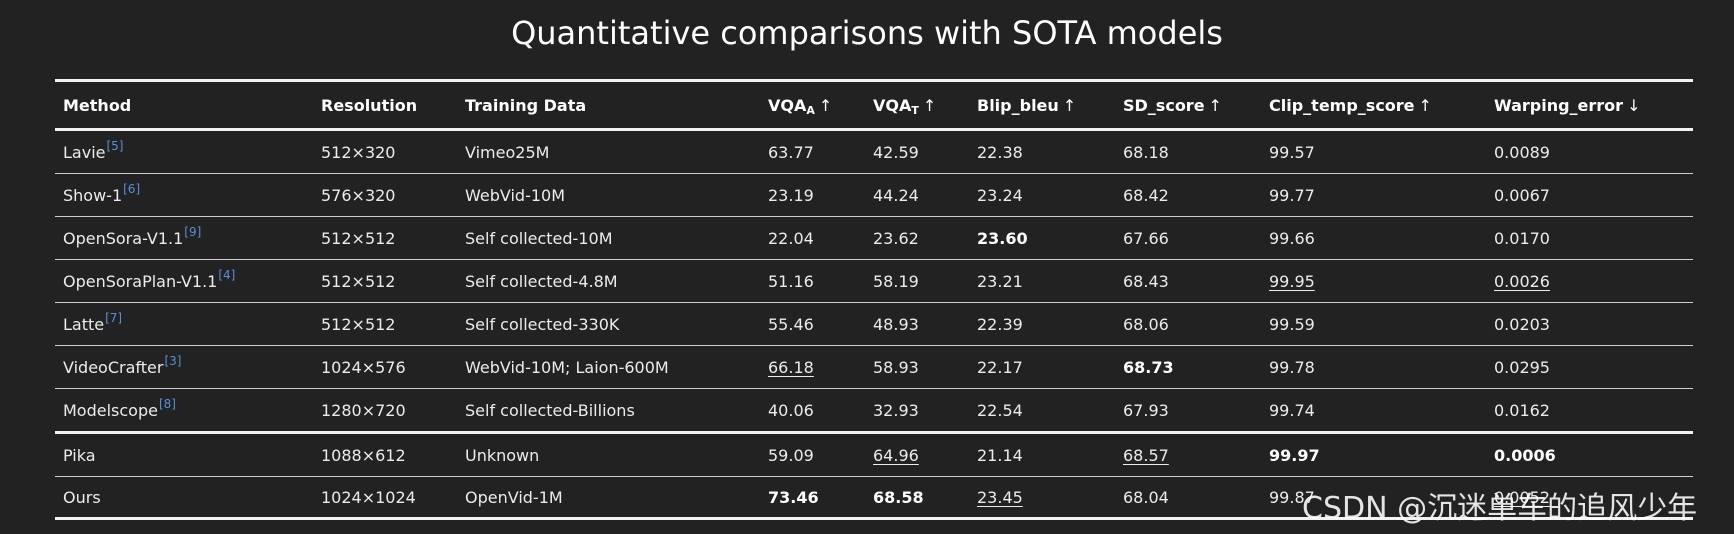 The width and height of the screenshot is (1734, 534). Describe the element at coordinates (896, 367) in the screenshot. I see `vqa-t-cell: 58.93` at that location.